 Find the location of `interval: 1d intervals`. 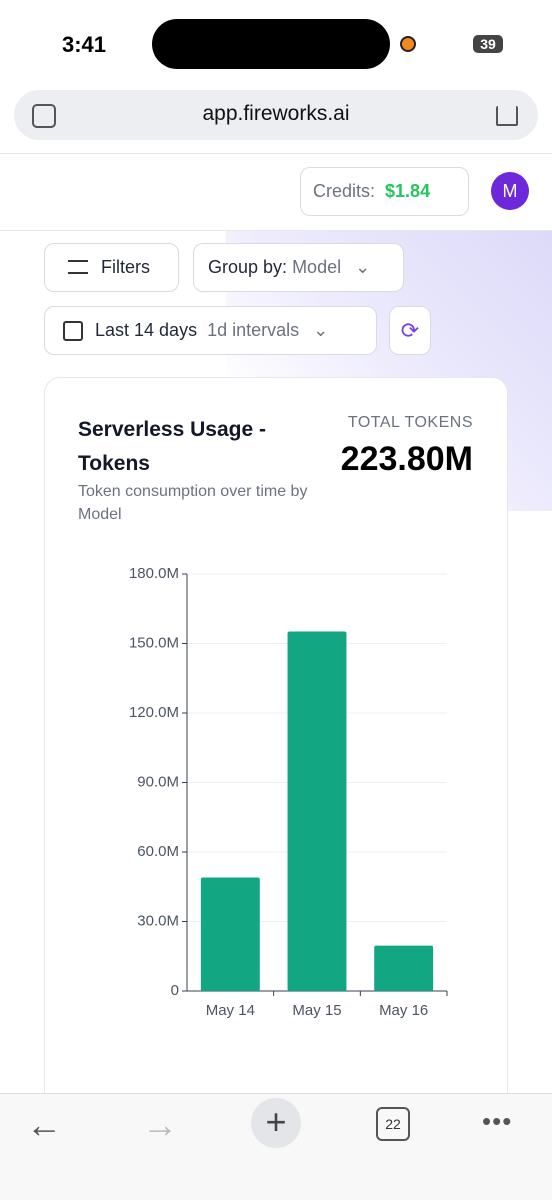

interval: 1d intervals is located at coordinates (253, 330).